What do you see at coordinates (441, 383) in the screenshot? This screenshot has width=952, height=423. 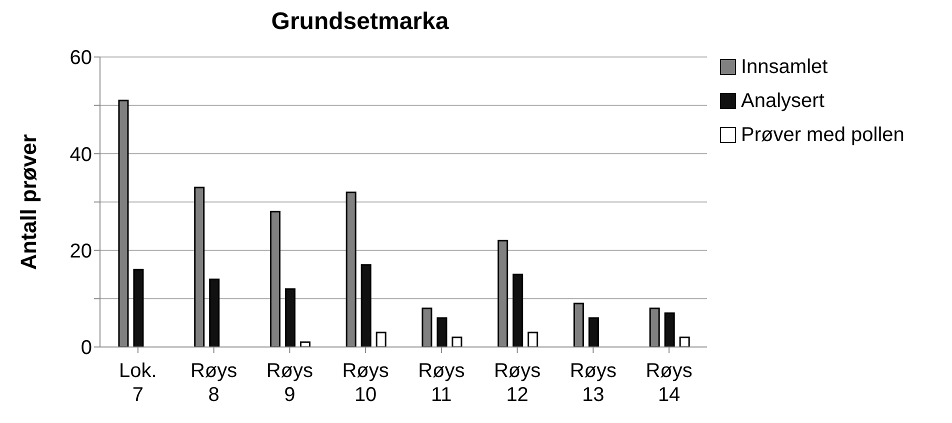 I see `x-tick-label: Røys 11` at bounding box center [441, 383].